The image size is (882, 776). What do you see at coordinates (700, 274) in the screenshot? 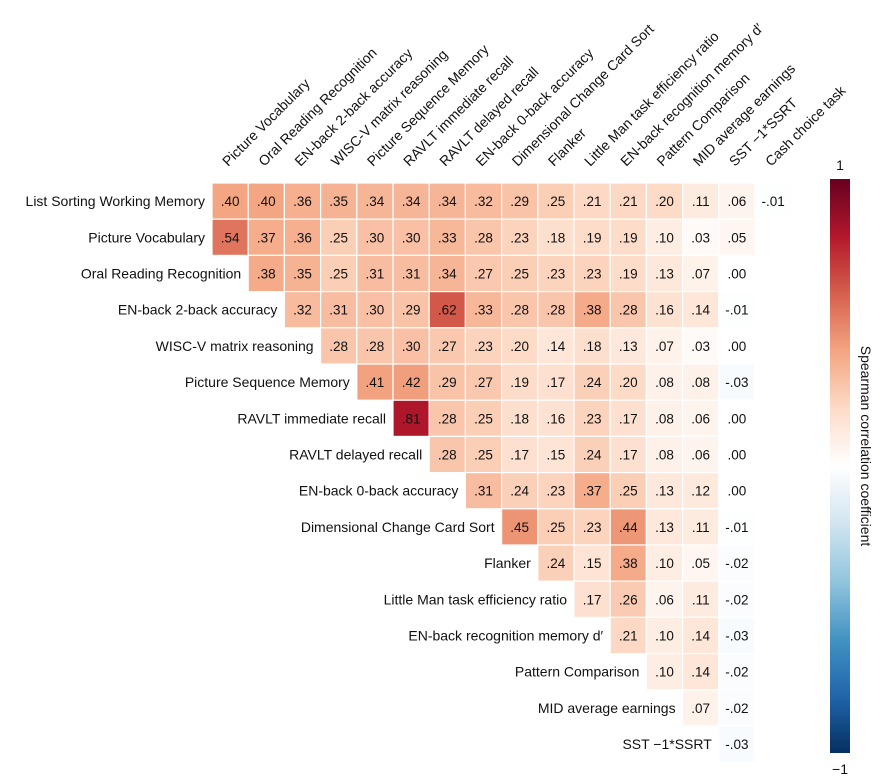
I see `cell-value-label: .07` at bounding box center [700, 274].